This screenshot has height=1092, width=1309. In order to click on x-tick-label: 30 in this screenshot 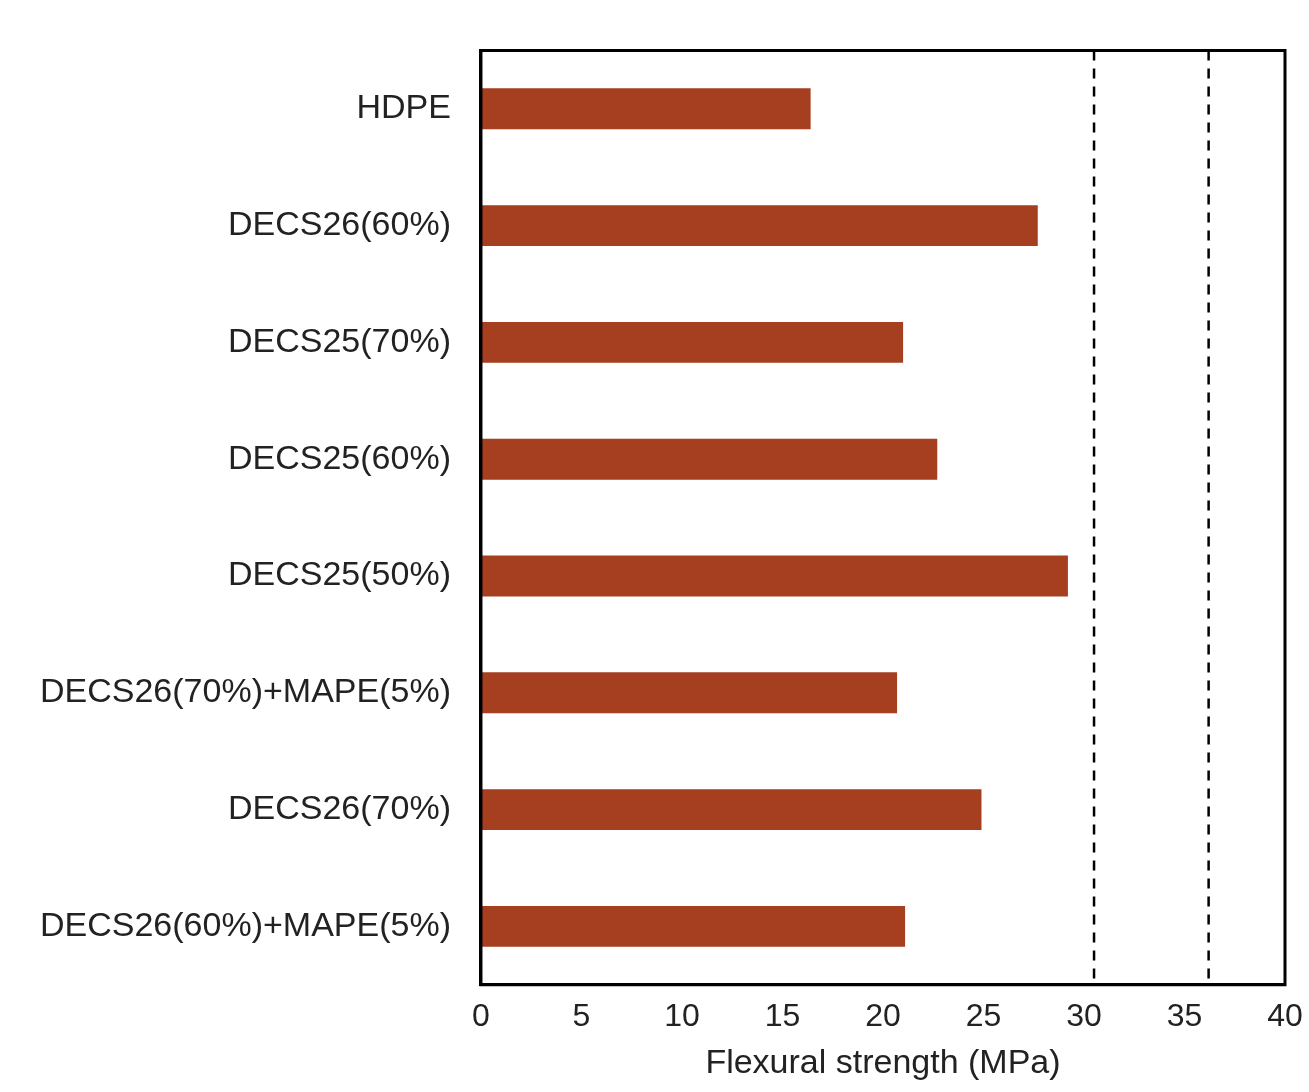, I will do `click(1084, 1014)`.